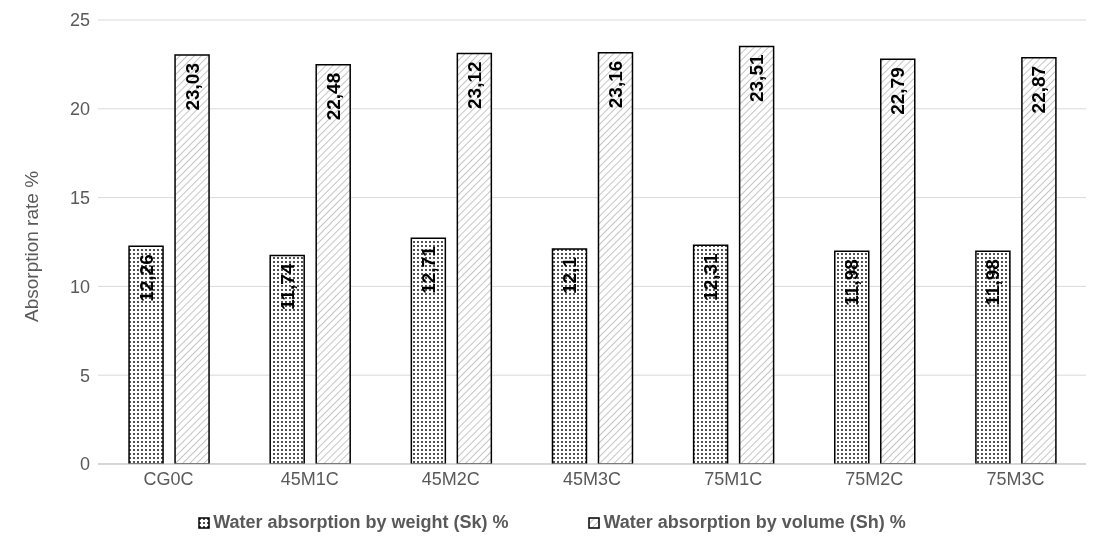 The image size is (1104, 546). What do you see at coordinates (168, 478) in the screenshot?
I see `x-tick-label: CG0C` at bounding box center [168, 478].